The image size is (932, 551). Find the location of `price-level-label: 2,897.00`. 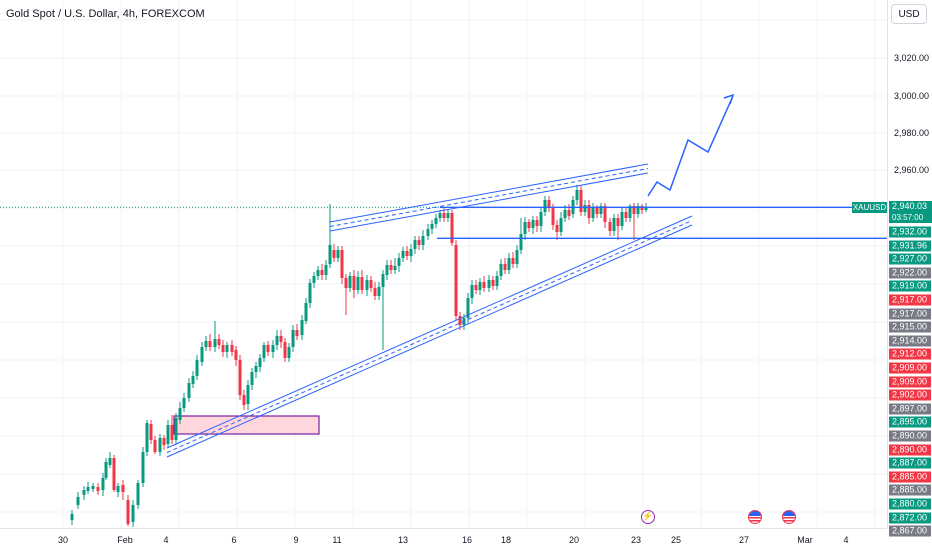

price-level-label: 2,897.00 is located at coordinates (910, 409).